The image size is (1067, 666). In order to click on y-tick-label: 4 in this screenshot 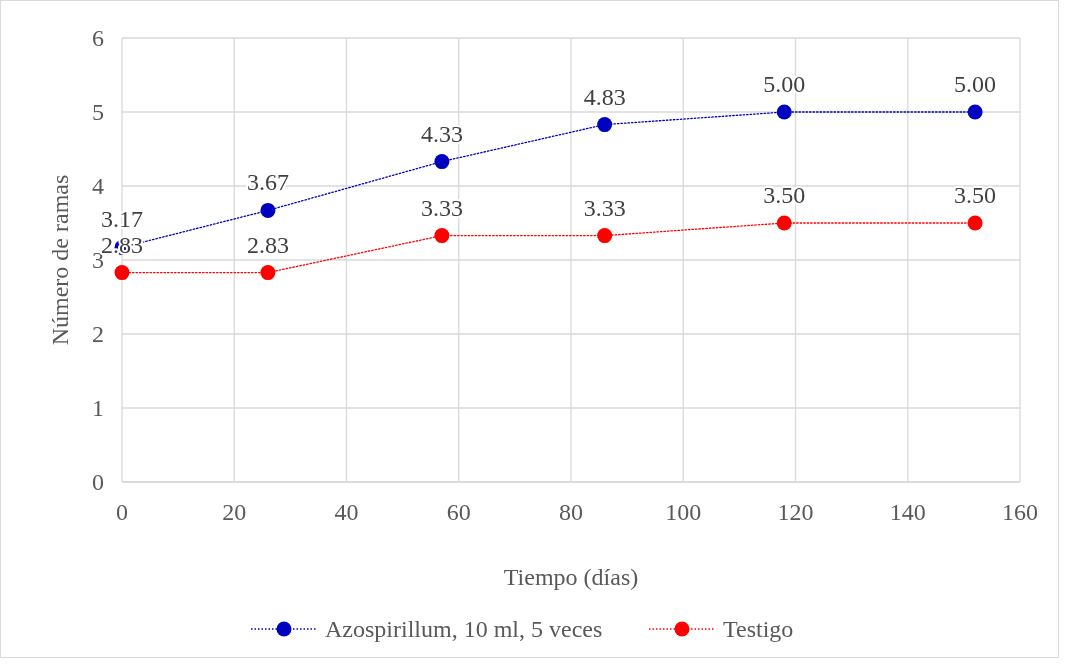, I will do `click(98, 186)`.